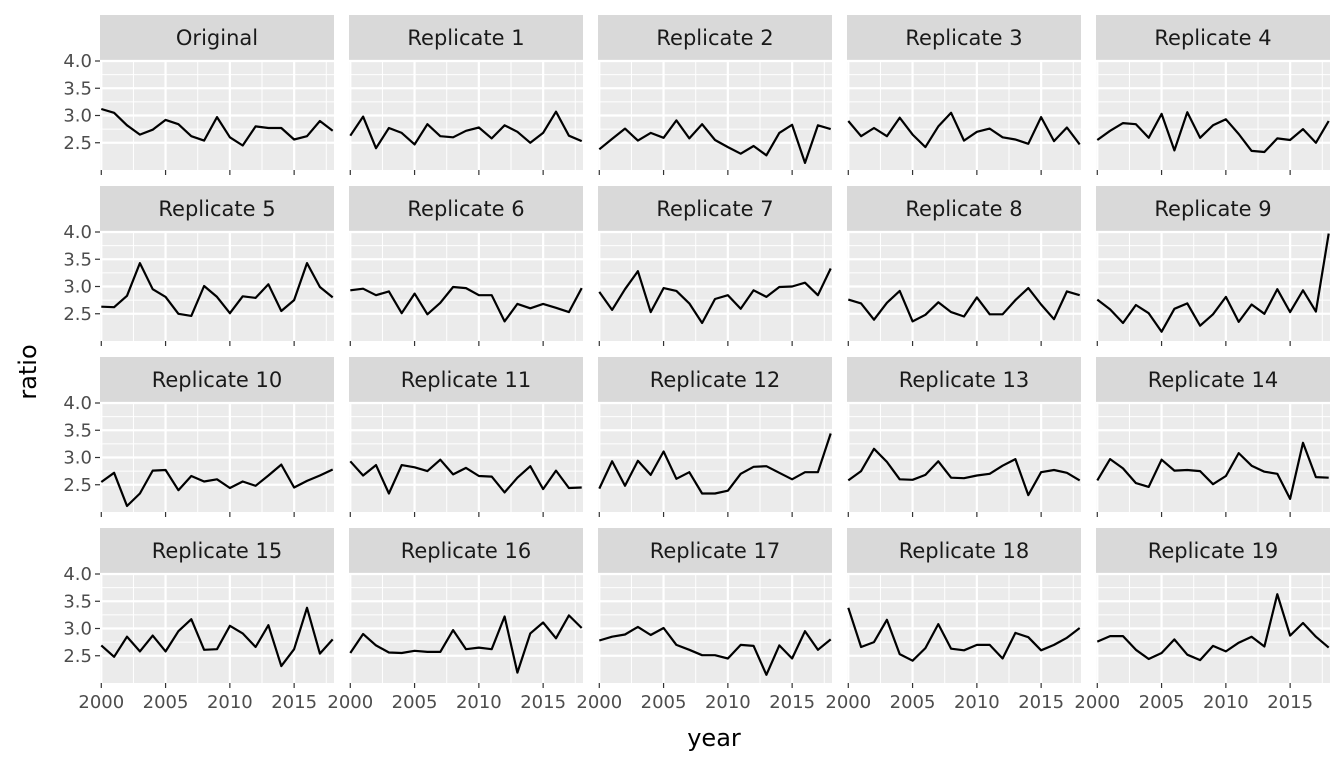  I want to click on strip-label: Replicate 5, so click(216, 209).